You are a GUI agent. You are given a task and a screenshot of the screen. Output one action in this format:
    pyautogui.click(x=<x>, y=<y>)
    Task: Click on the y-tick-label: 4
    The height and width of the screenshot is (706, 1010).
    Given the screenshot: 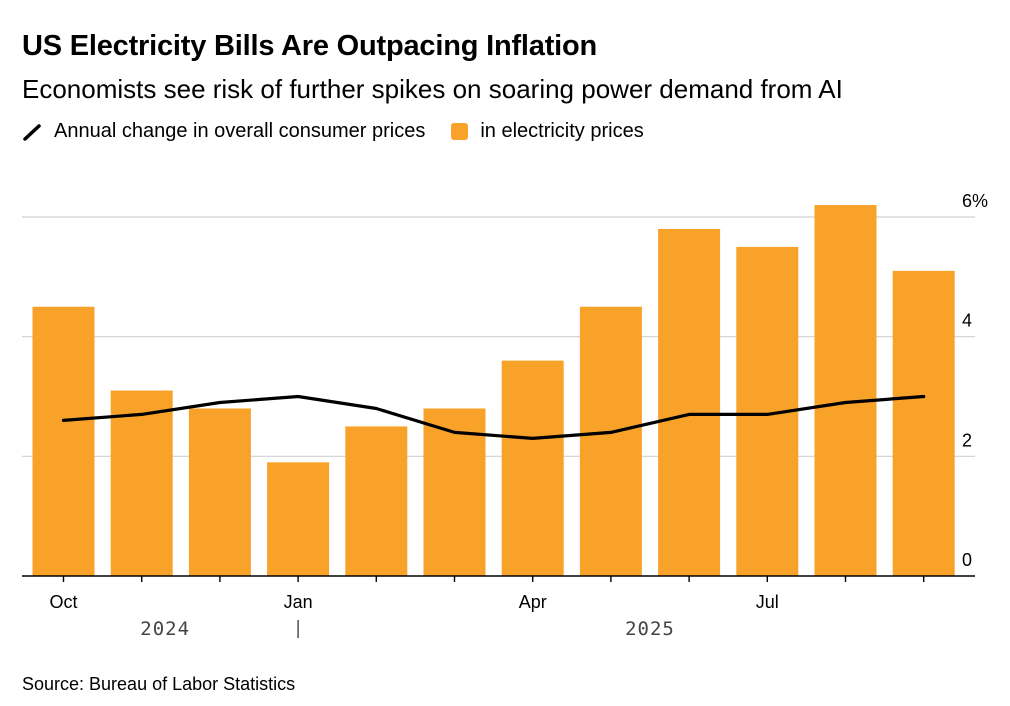 What is the action you would take?
    pyautogui.click(x=967, y=321)
    